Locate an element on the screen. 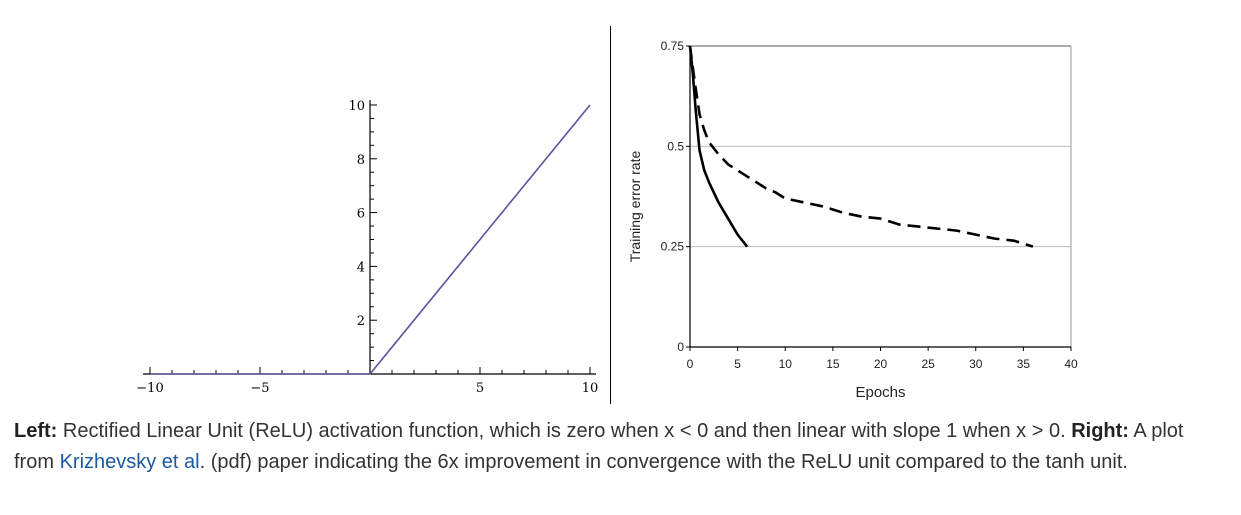  caption-right-text-1: A plot from is located at coordinates (599, 446).